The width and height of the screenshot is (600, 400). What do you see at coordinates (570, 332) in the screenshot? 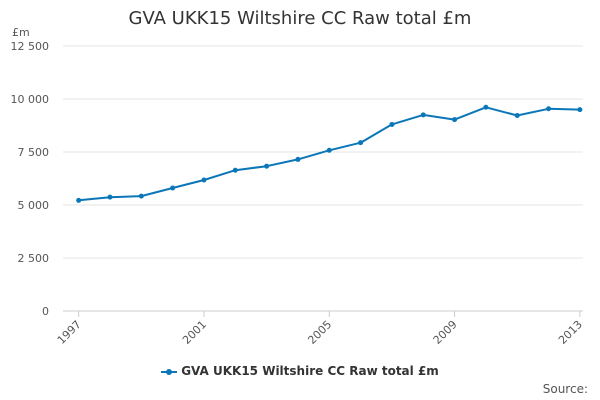
I see `x-tick-label: 2013` at bounding box center [570, 332].